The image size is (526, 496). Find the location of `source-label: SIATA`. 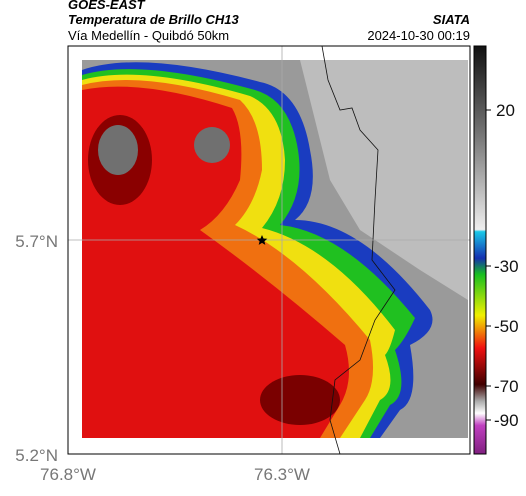

source-label: SIATA is located at coordinates (451, 19).